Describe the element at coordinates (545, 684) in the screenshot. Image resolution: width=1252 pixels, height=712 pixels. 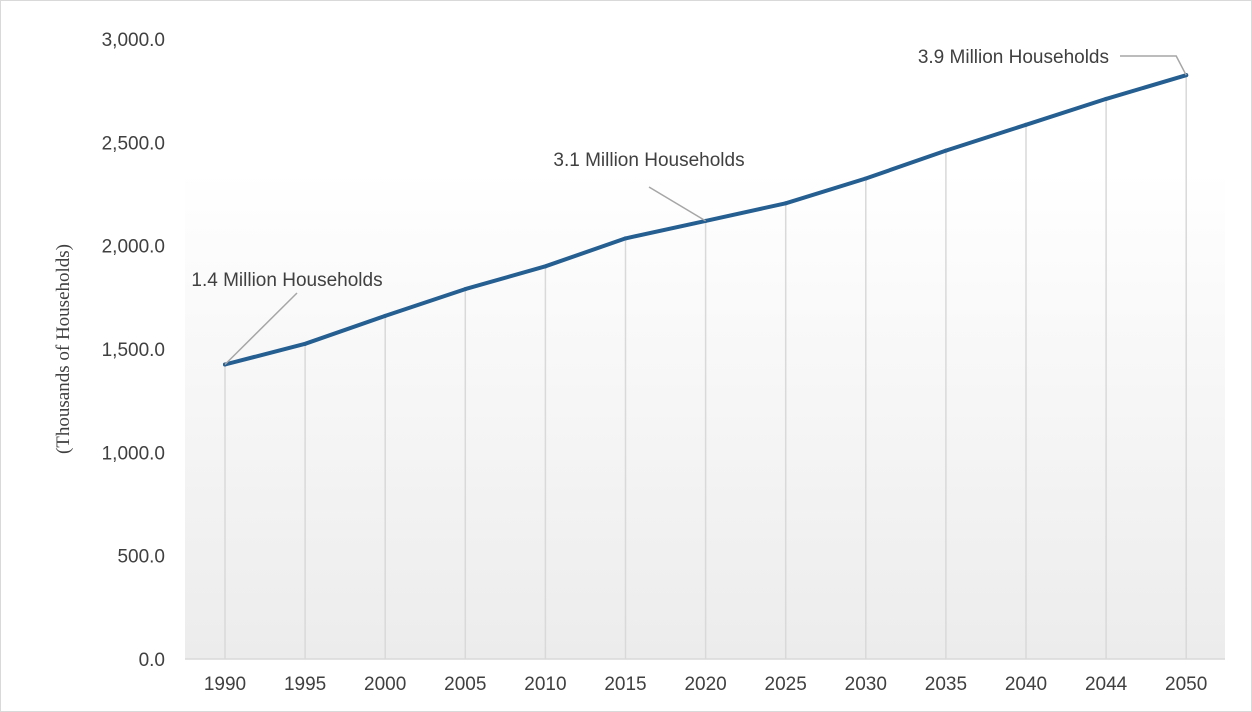
I see `x-tick-label: 2010` at that location.